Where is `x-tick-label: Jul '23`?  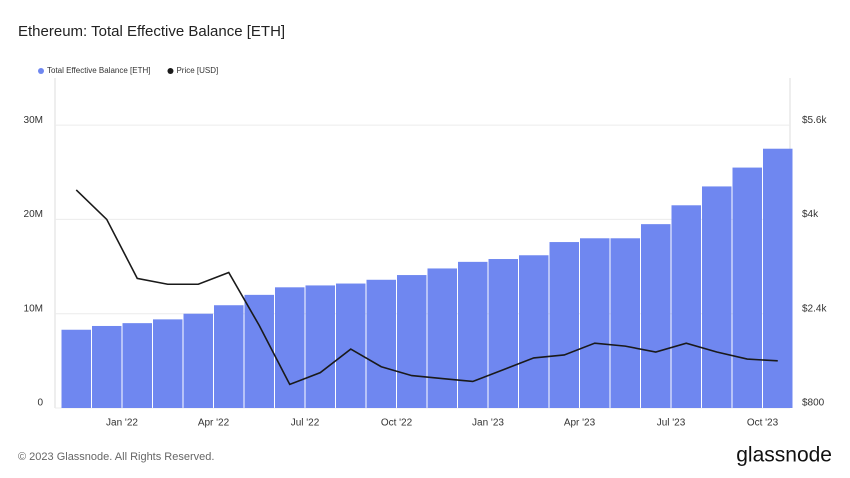 x-tick-label: Jul '23 is located at coordinates (671, 423).